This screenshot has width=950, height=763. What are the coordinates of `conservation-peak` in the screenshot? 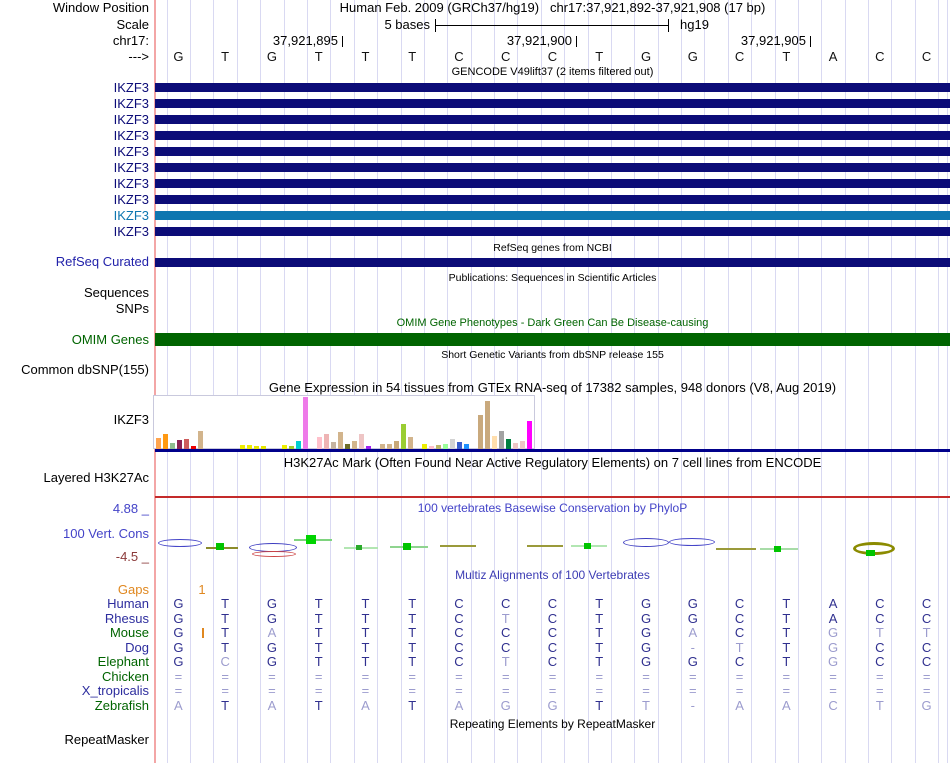 It's located at (870, 553).